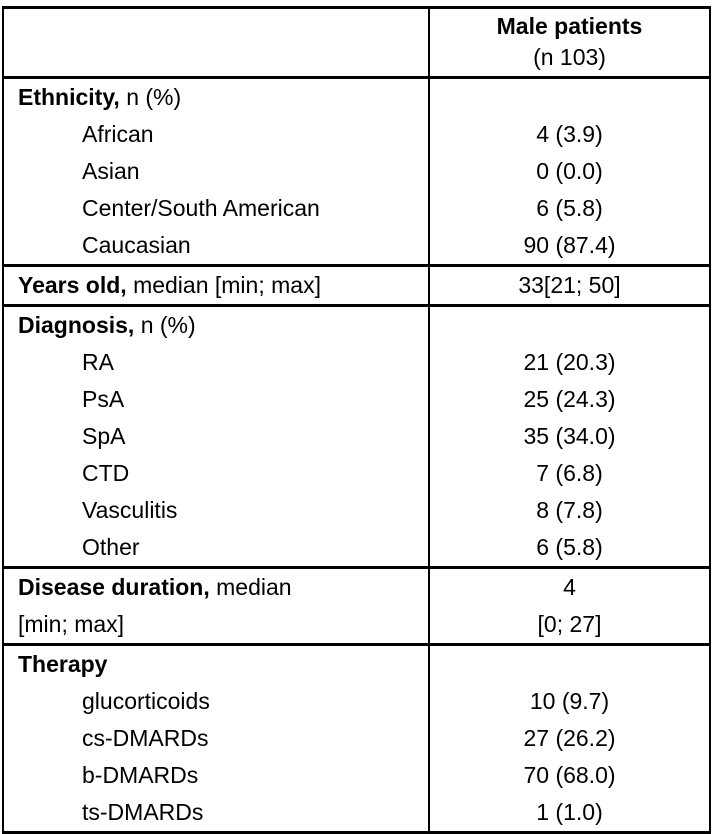  Describe the element at coordinates (569, 701) in the screenshot. I see `row-value: 10 (9.7)` at that location.